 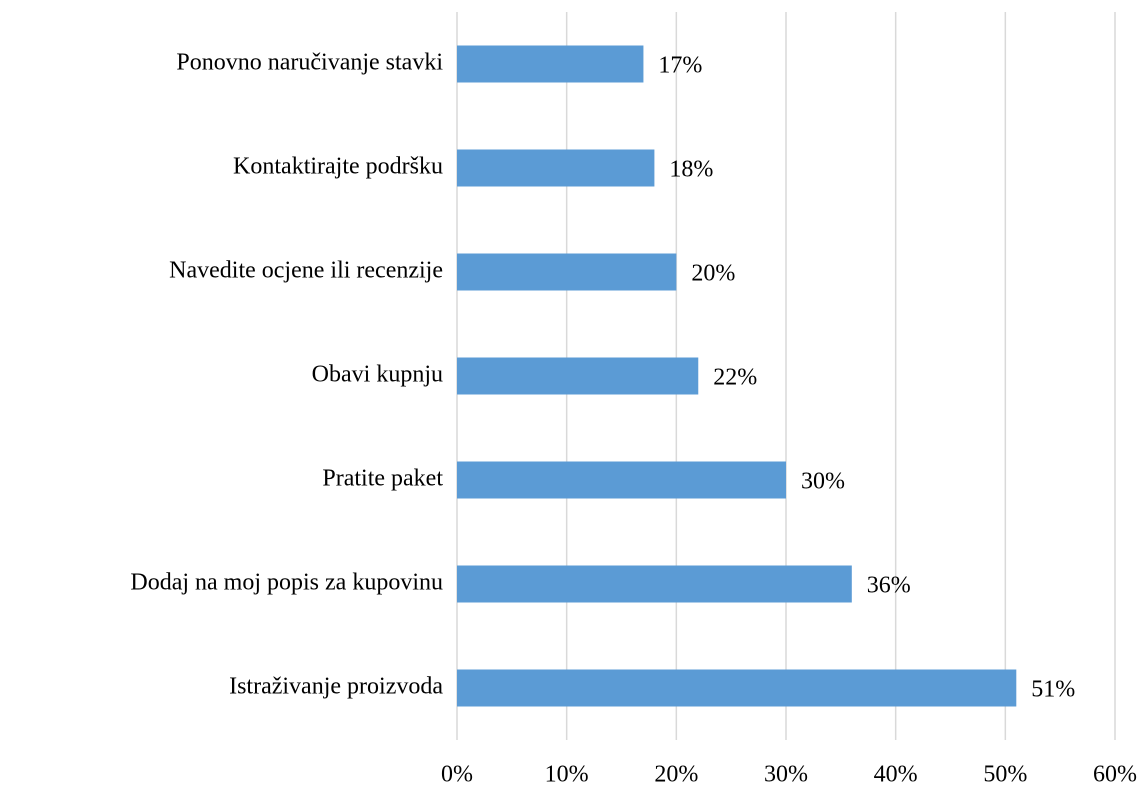 What do you see at coordinates (680, 66) in the screenshot?
I see `value-label: 17%` at bounding box center [680, 66].